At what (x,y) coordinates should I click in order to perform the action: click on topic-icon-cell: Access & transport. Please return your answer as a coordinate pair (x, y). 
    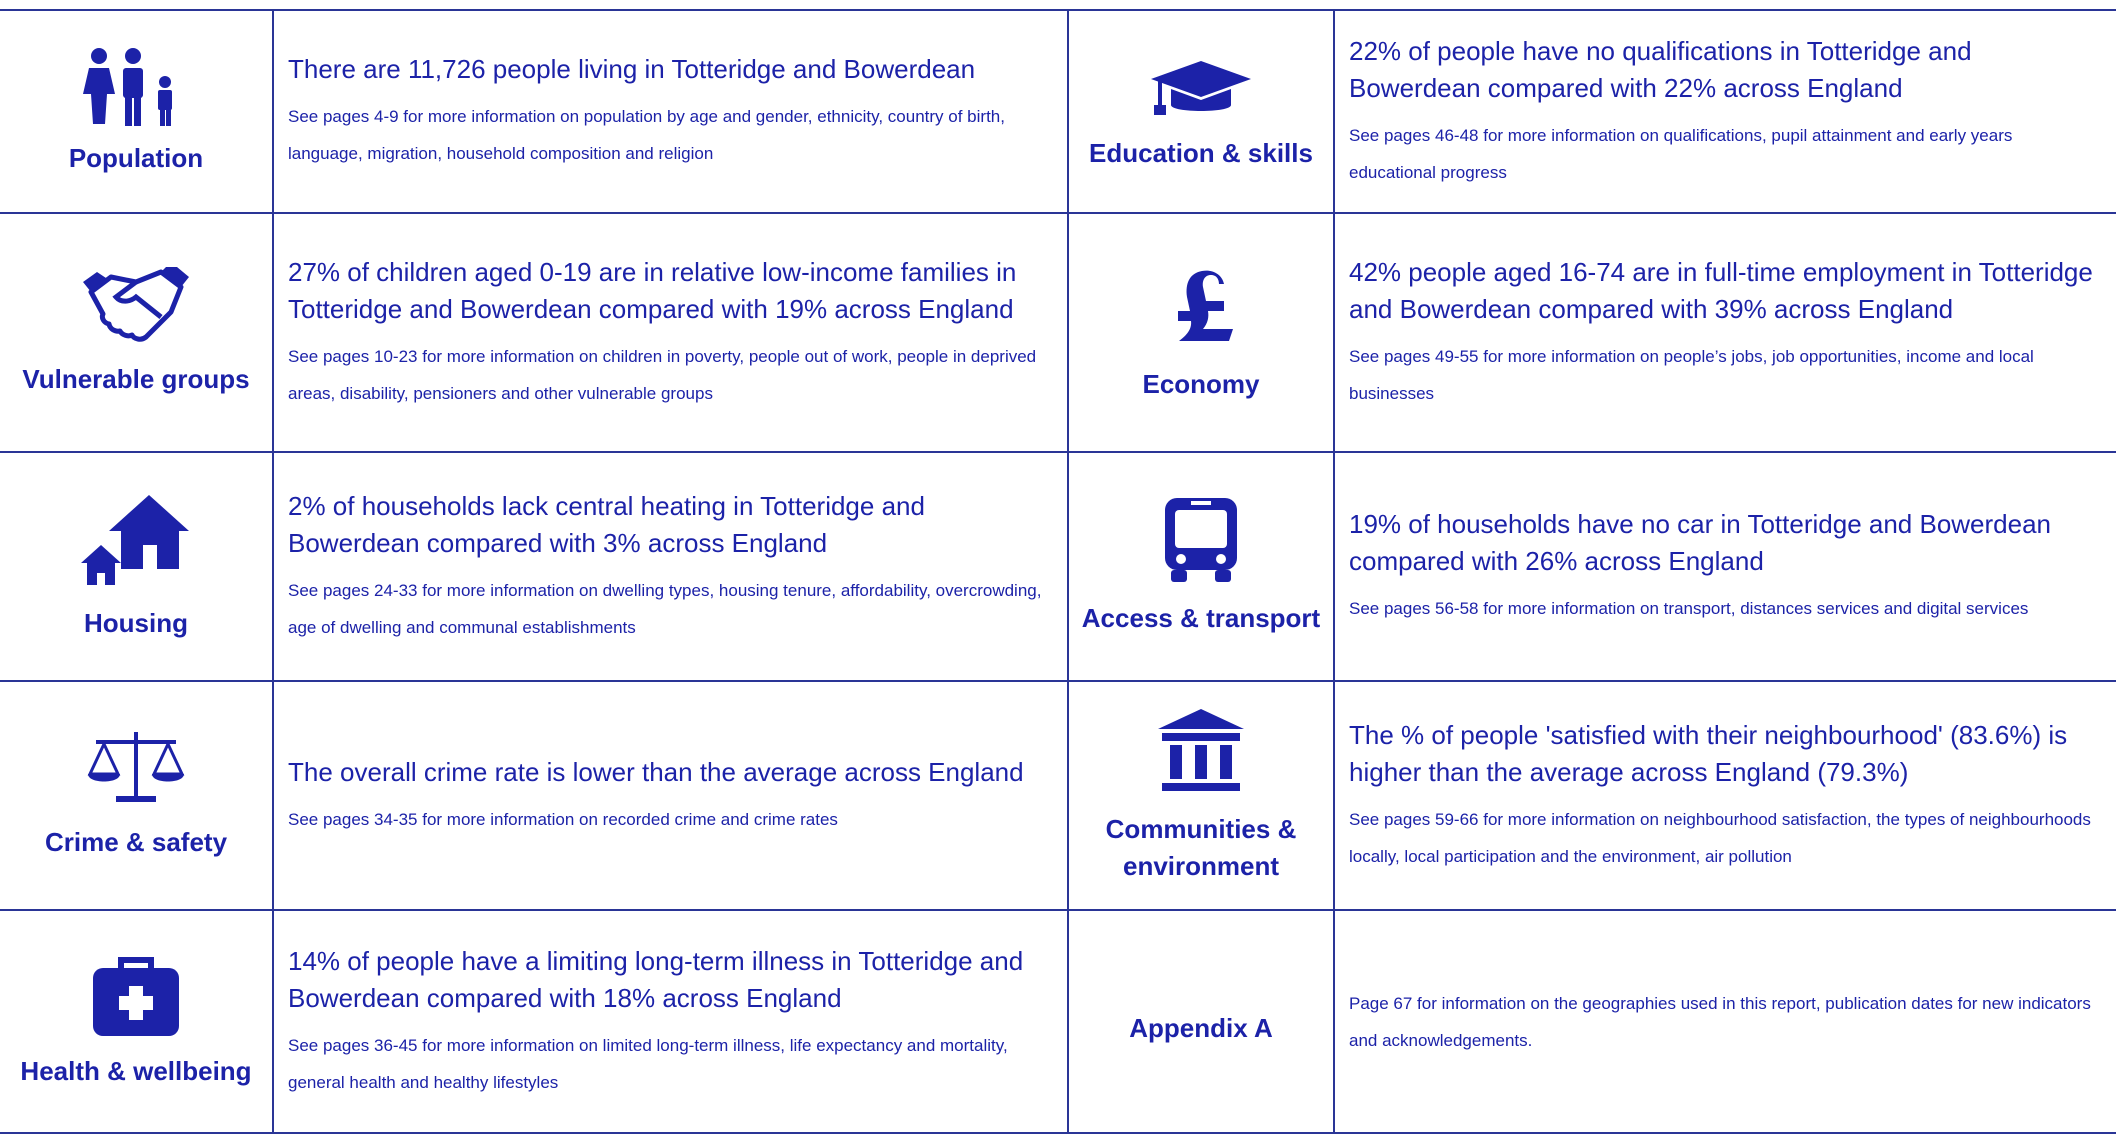
    Looking at the image, I should click on (1202, 567).